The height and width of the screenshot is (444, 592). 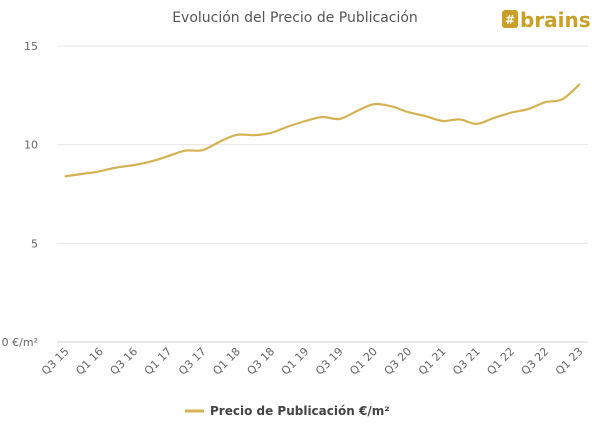 I want to click on brains-logo: # brains, so click(x=546, y=20).